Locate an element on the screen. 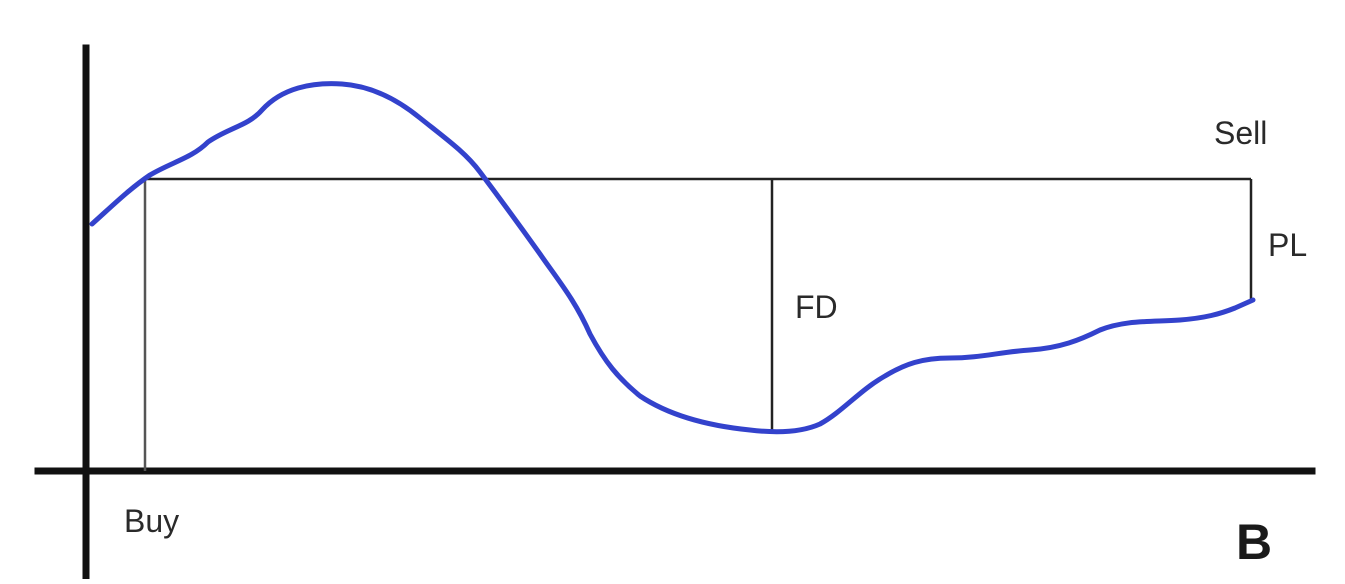 This screenshot has height=584, width=1345. panel-label: B is located at coordinates (1254, 542).